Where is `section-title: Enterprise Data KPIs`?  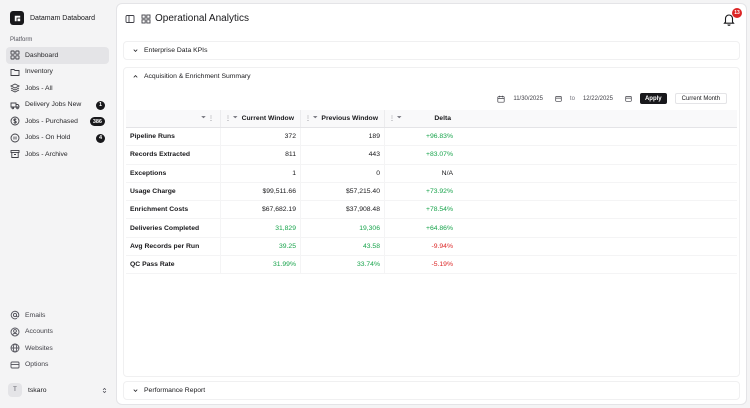
section-title: Enterprise Data KPIs is located at coordinates (176, 50).